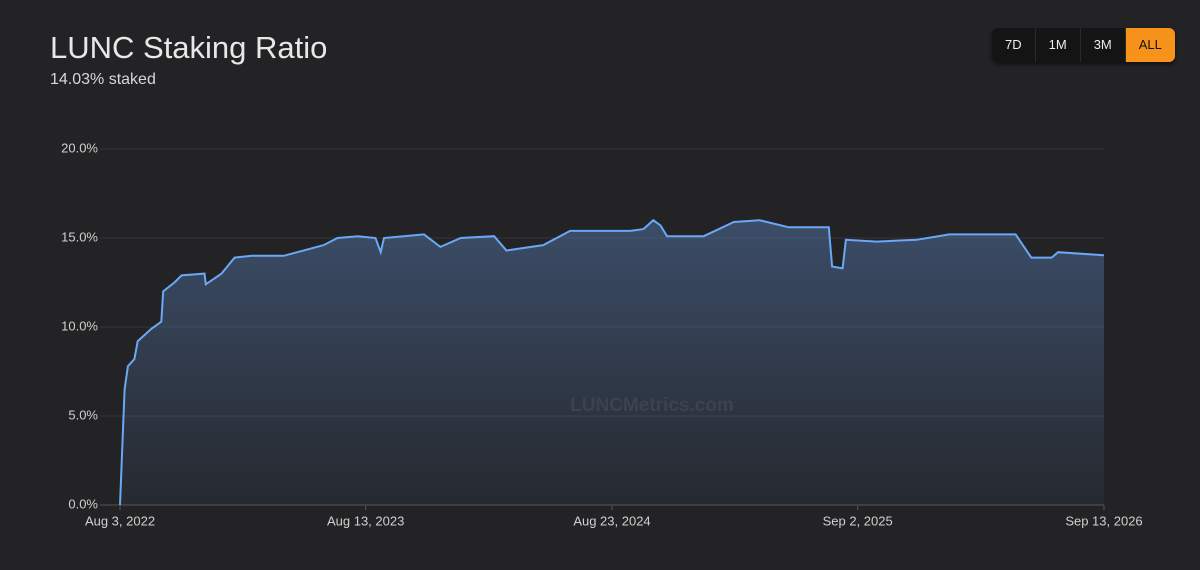  What do you see at coordinates (652, 405) in the screenshot?
I see `watermark: LUNCMetrics.com` at bounding box center [652, 405].